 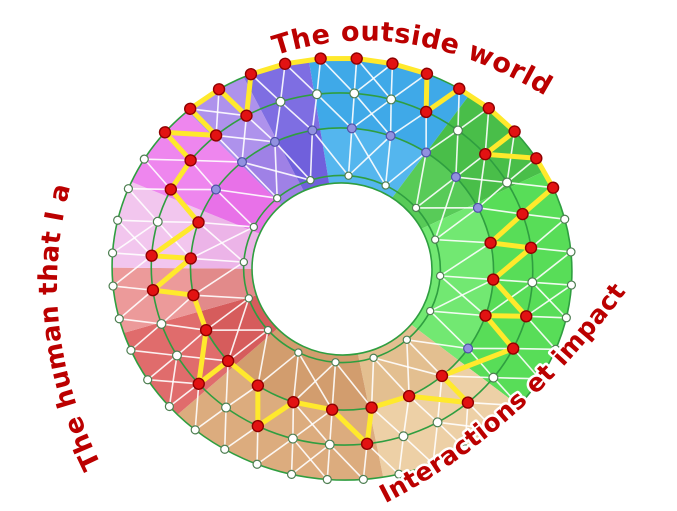 What do you see at coordinates (223, 290) in the screenshot?
I see `sector-salmon-light-inner` at bounding box center [223, 290].